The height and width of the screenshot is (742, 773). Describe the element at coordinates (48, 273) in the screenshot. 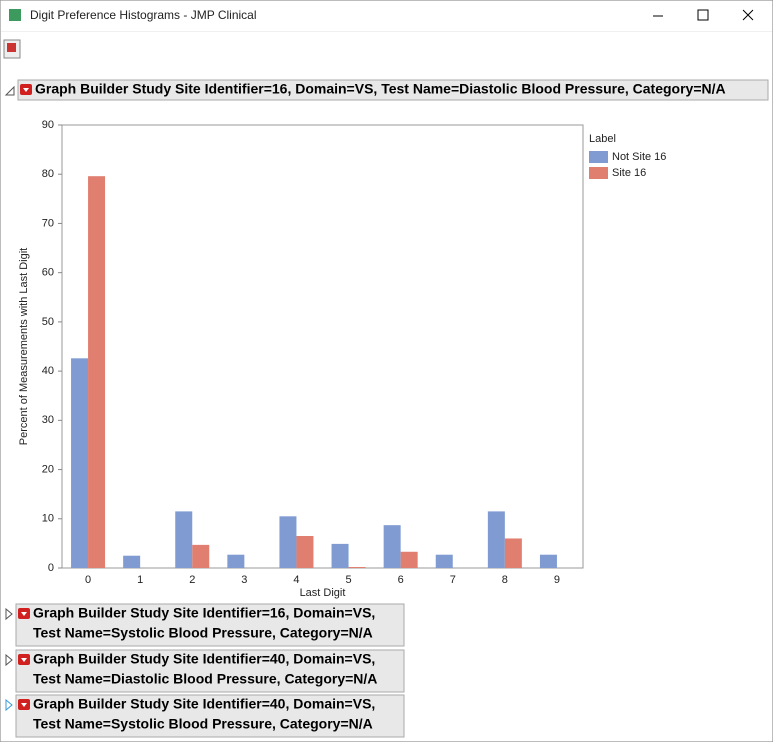

I see `y-tick-label: 60` at that location.